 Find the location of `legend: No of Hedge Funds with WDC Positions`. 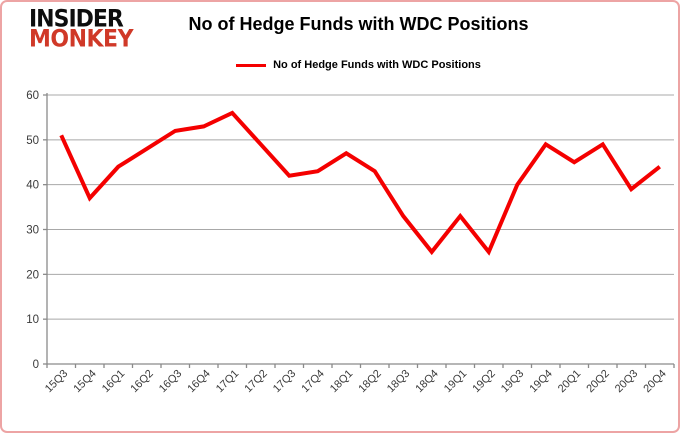

legend: No of Hedge Funds with WDC Positions is located at coordinates (358, 65).